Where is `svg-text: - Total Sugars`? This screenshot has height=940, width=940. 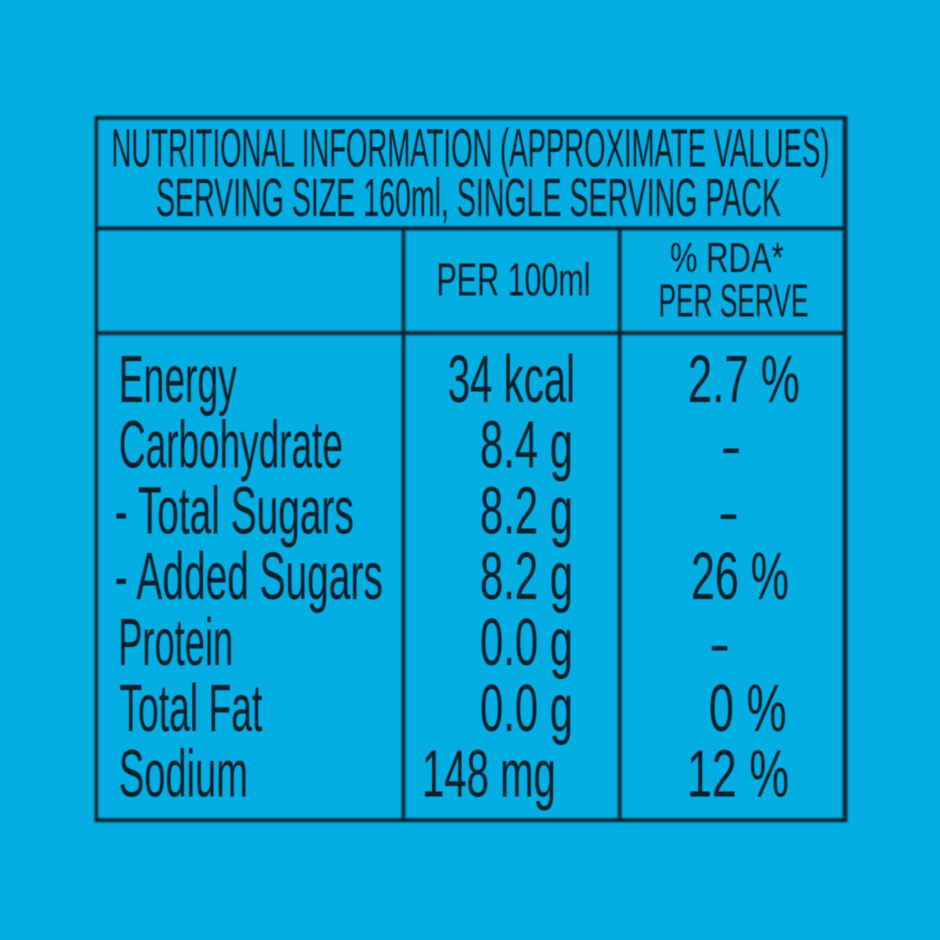
svg-text: - Total Sugars is located at coordinates (234, 510).